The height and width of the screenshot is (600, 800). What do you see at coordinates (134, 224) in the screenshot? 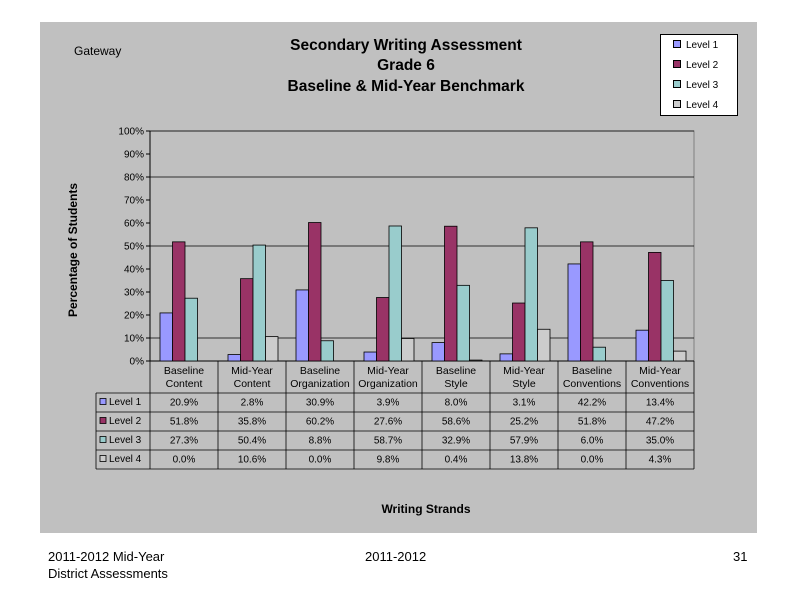
I see `y-tick-label: 60%` at bounding box center [134, 224].